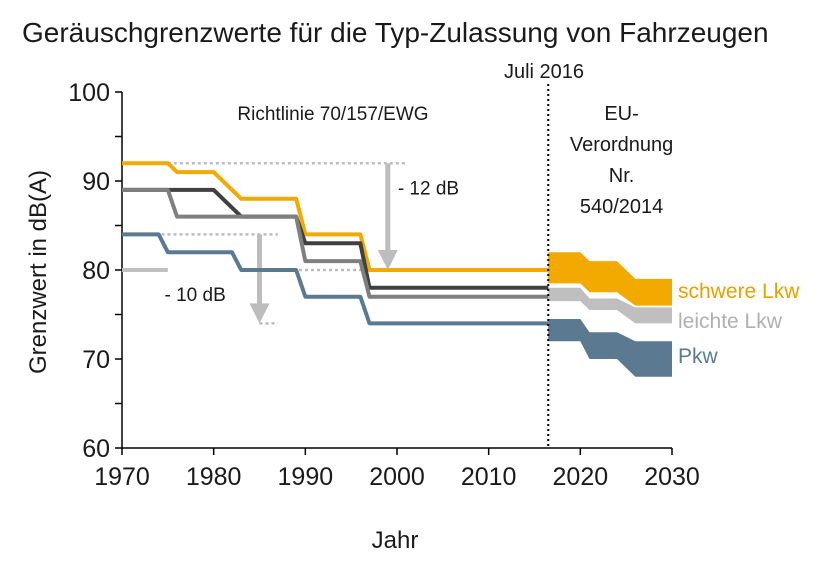 The height and width of the screenshot is (573, 819). What do you see at coordinates (96, 182) in the screenshot?
I see `y-tick-label: 90` at bounding box center [96, 182].